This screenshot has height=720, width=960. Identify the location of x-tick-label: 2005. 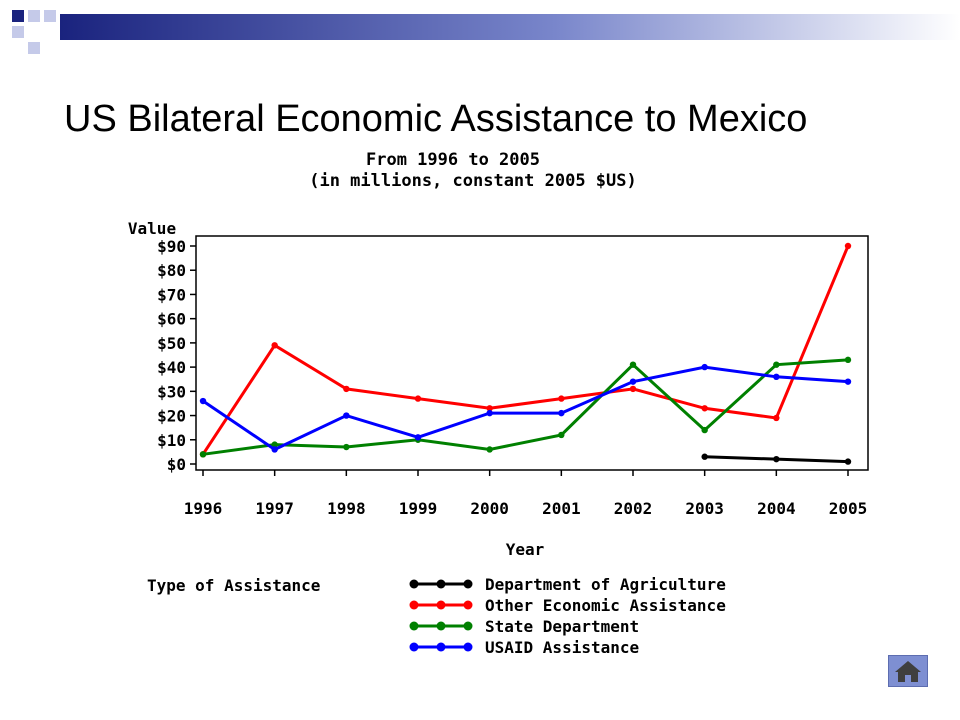
(848, 508).